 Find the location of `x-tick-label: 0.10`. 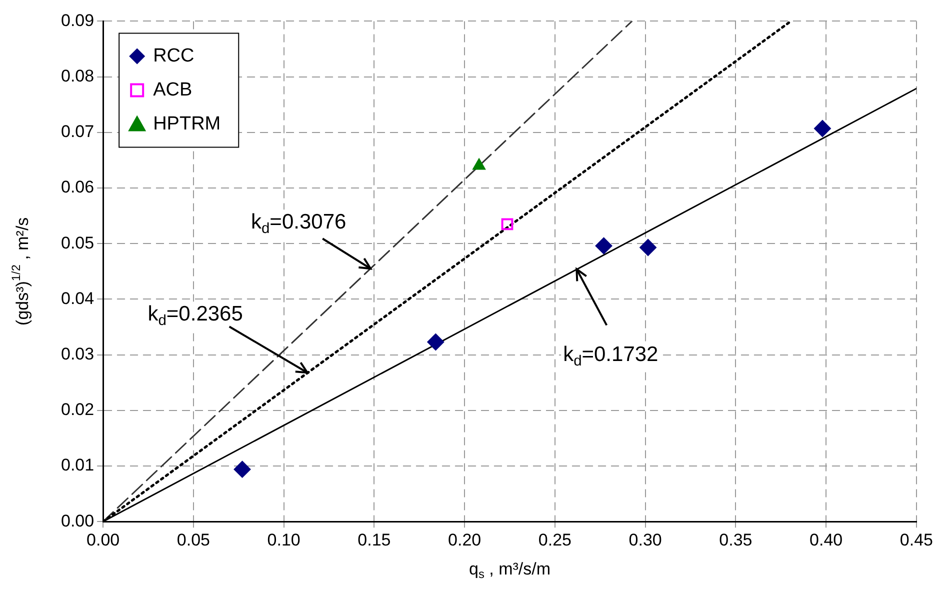

x-tick-label: 0.10 is located at coordinates (283, 540).